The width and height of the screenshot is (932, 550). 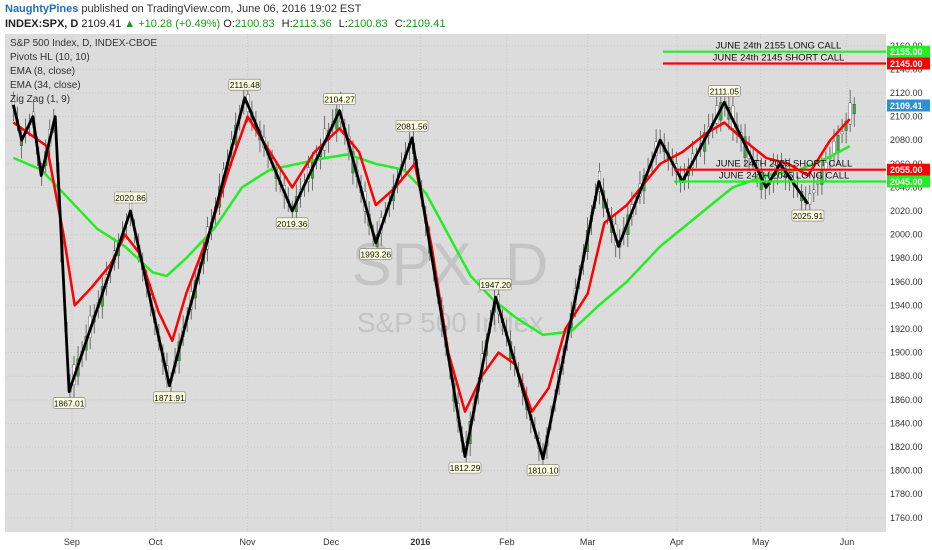 I want to click on pivot-label: 2020.86, so click(x=130, y=198).